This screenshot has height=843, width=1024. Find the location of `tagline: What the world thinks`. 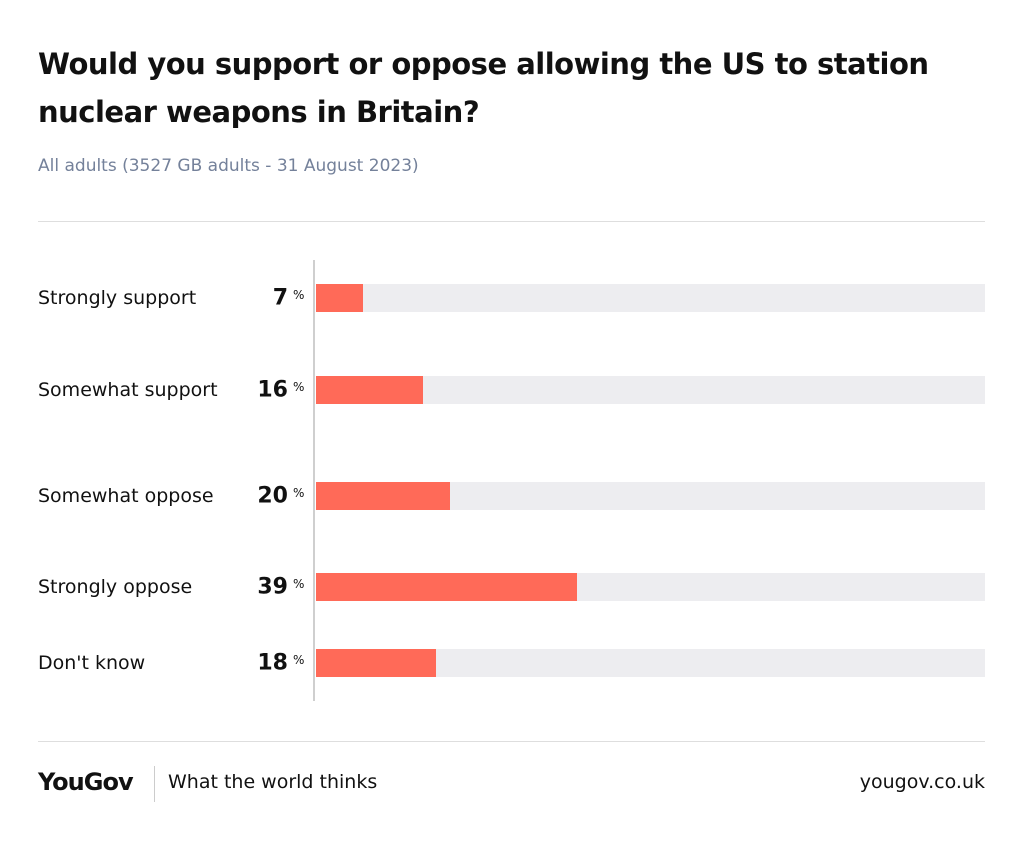

tagline: What the world thinks is located at coordinates (273, 782).